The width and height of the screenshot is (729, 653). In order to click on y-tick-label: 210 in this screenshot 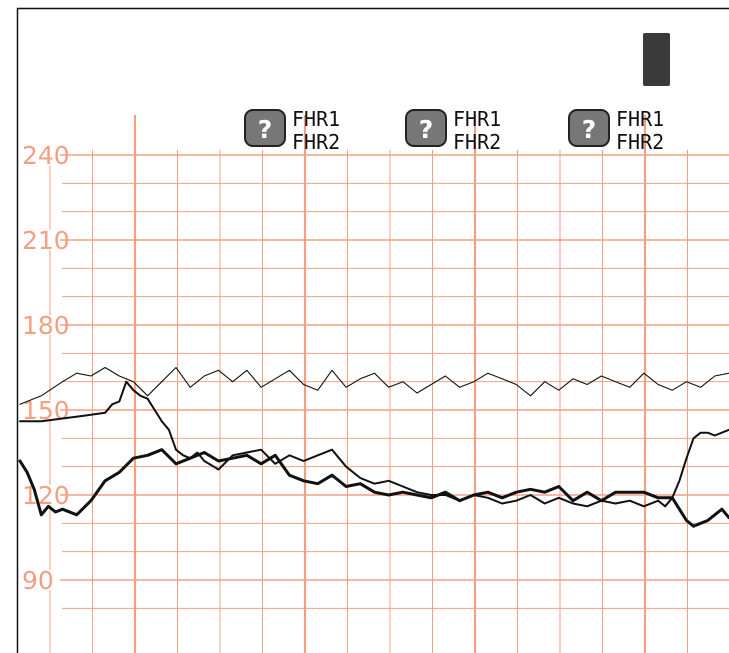, I will do `click(46, 240)`.